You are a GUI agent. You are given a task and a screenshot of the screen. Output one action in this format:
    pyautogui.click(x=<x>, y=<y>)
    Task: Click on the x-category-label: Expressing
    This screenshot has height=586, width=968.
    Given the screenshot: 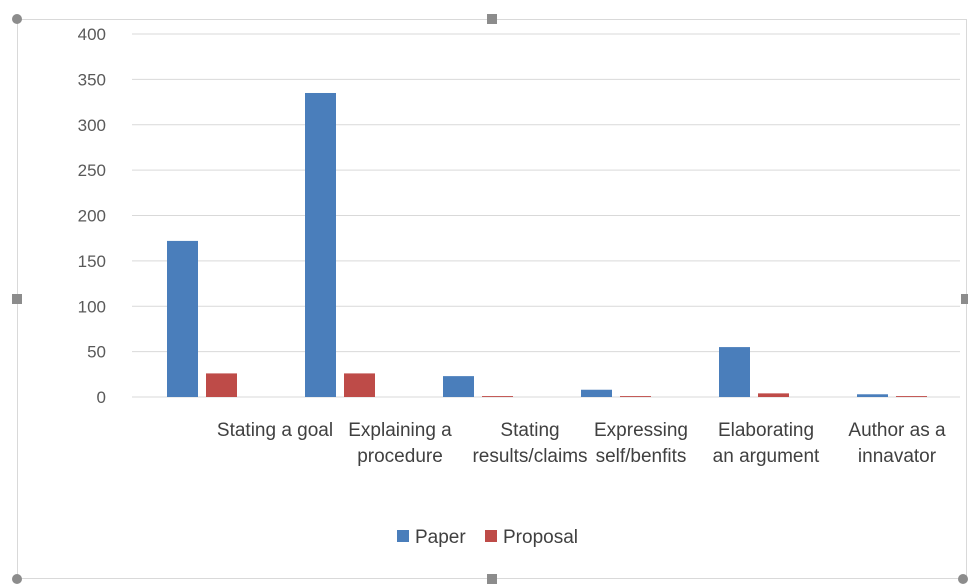 What is the action you would take?
    pyautogui.click(x=641, y=430)
    